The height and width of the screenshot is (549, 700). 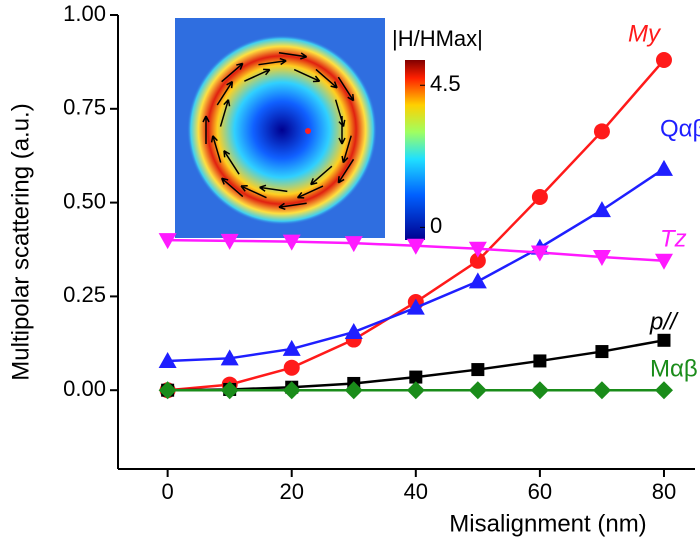 What do you see at coordinates (168, 491) in the screenshot?
I see `x-tick-label: 0` at bounding box center [168, 491].